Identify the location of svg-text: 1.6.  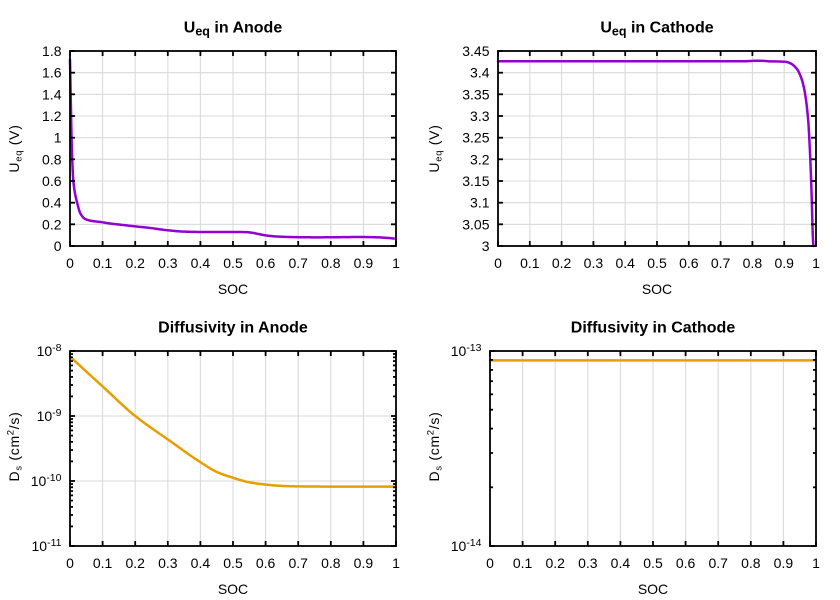
(52, 73).